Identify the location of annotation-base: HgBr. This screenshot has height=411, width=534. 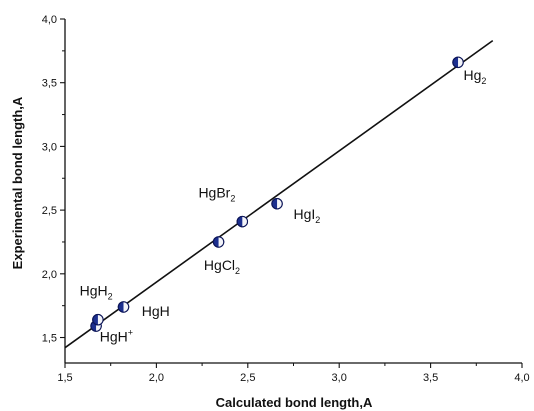
(214, 192).